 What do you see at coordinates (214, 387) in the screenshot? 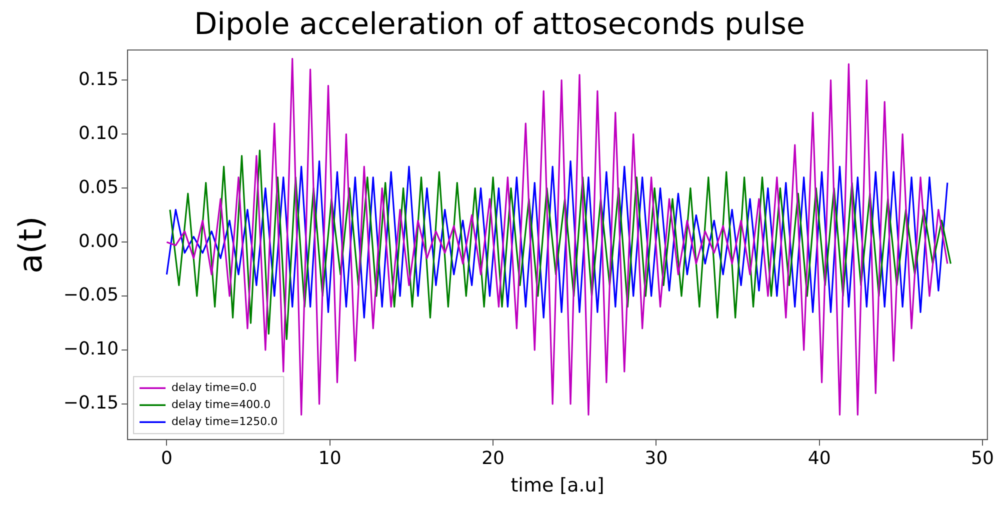
I see `legend-label: delay time=0.0` at bounding box center [214, 387].